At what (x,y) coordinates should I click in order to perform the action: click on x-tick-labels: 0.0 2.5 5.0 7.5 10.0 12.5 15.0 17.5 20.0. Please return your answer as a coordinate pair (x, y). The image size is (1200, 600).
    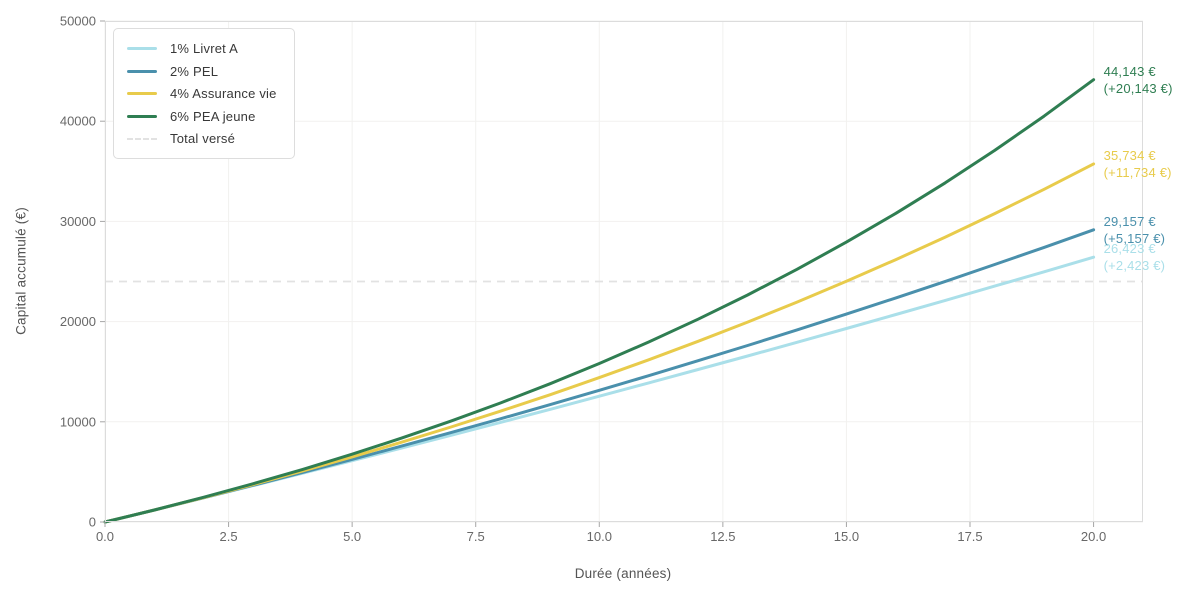
    Looking at the image, I should click on (601, 536).